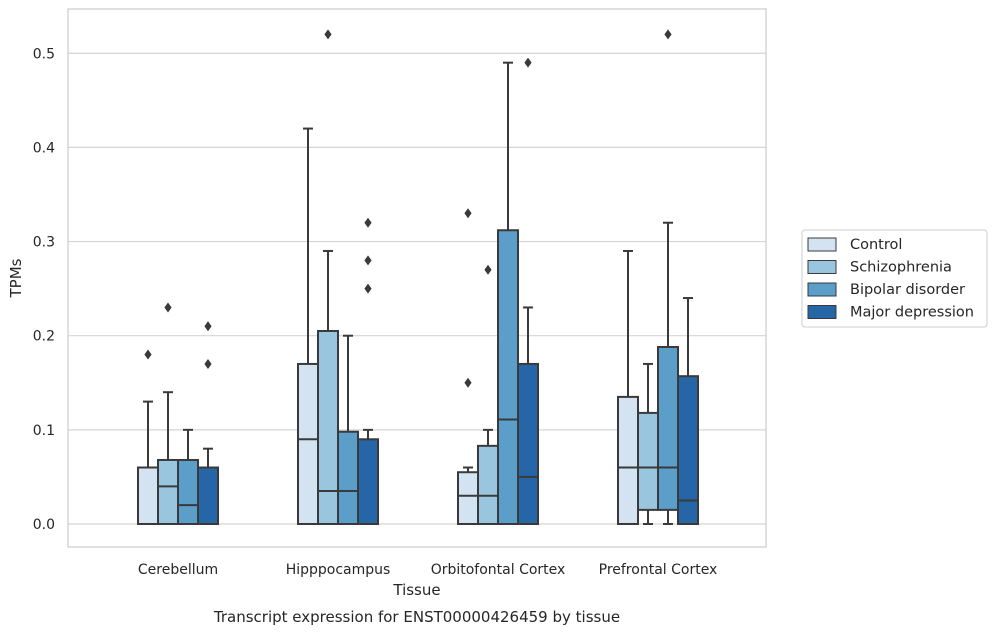  I want to click on x-tick-label: Cerebellum, so click(178, 570).